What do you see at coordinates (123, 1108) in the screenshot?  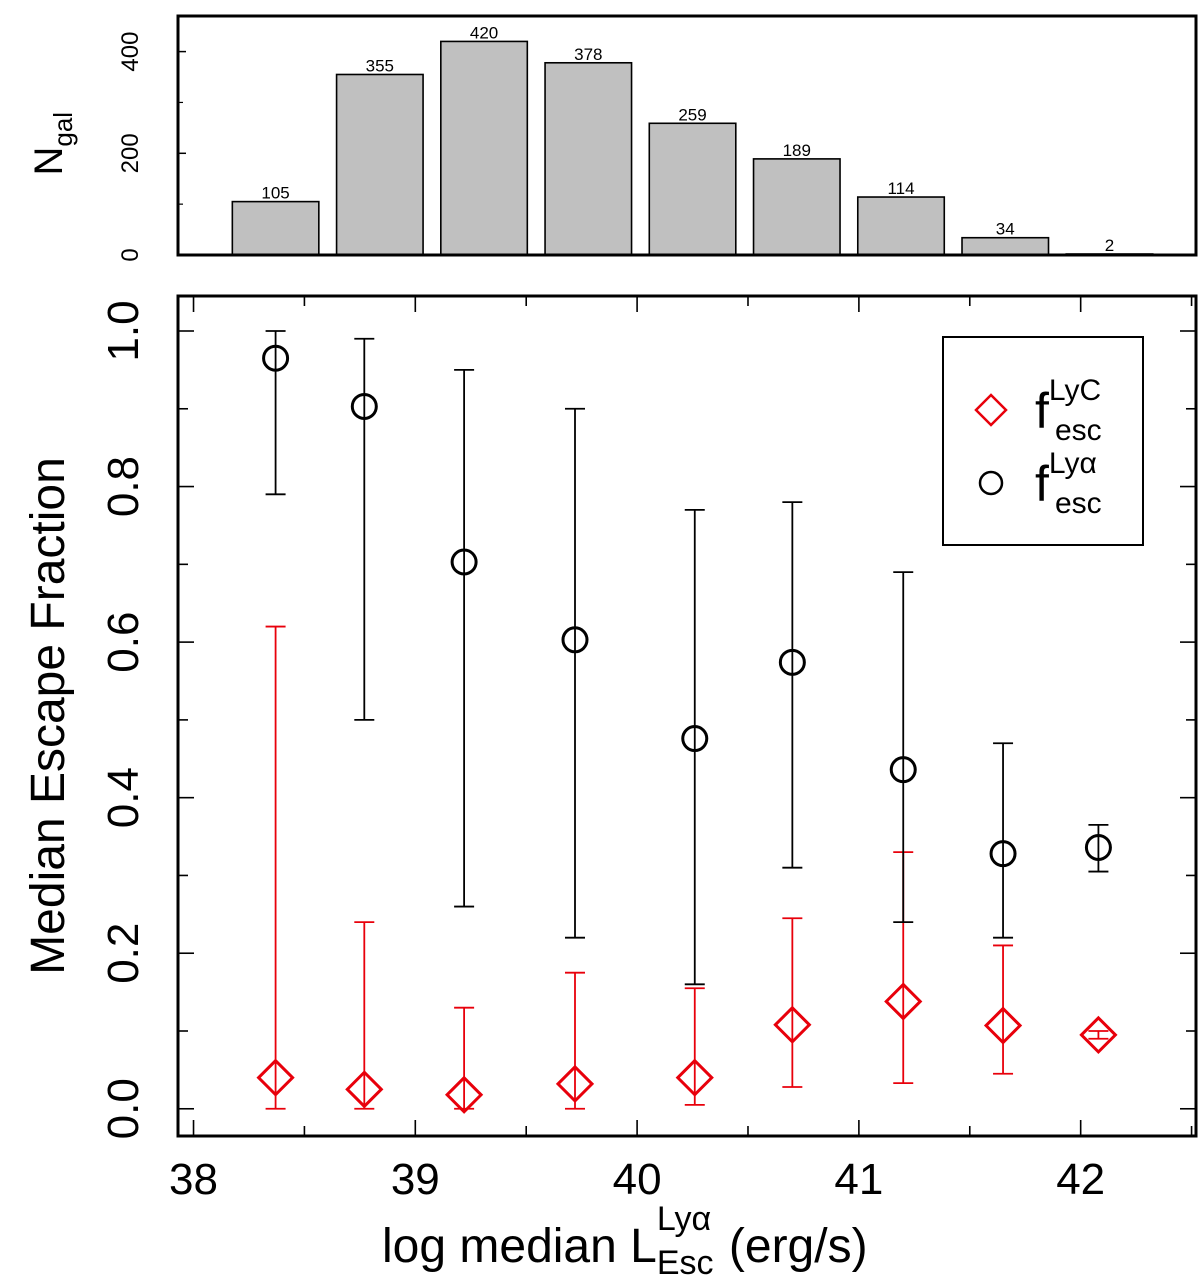 I see `y-tick-label: 0.0` at bounding box center [123, 1108].